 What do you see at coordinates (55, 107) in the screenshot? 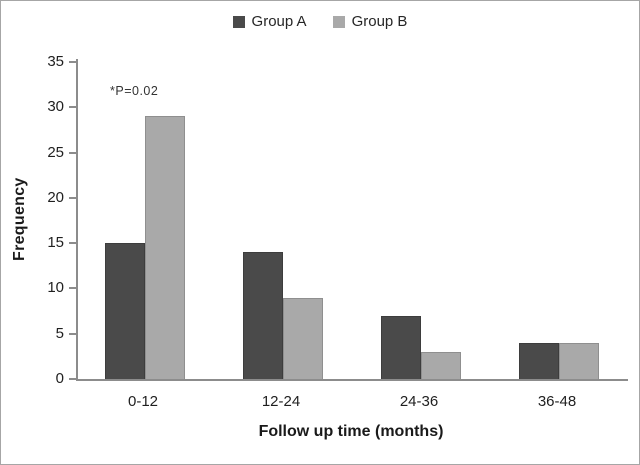
I see `y-tick-label-30: 30` at bounding box center [55, 107].